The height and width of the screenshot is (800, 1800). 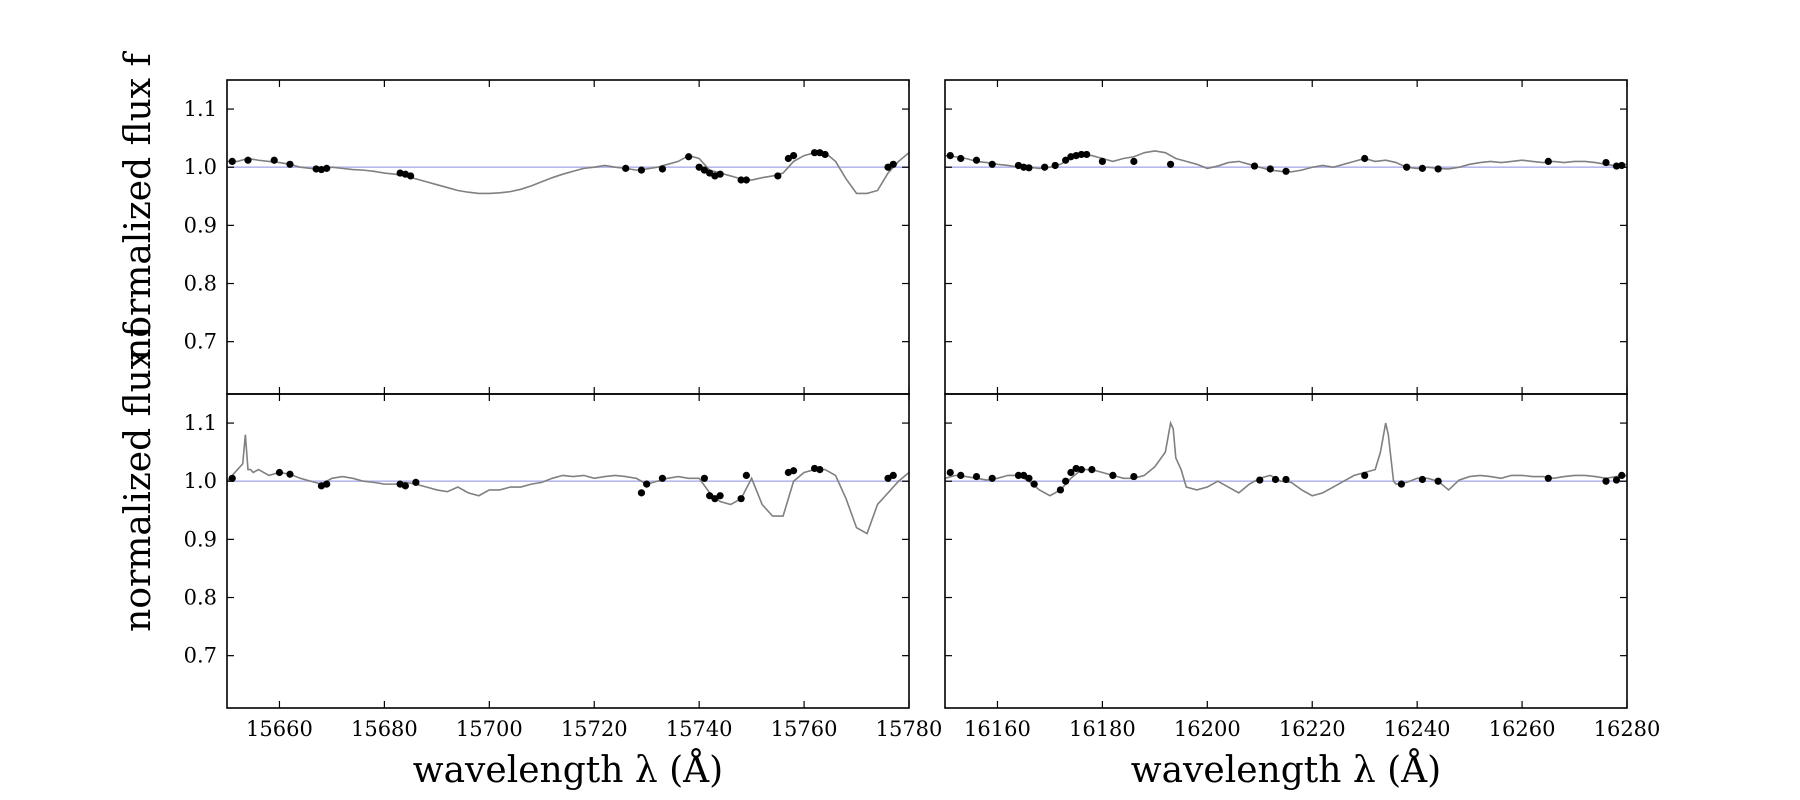 What do you see at coordinates (1207, 729) in the screenshot?
I see `x-tick-label: 16200` at bounding box center [1207, 729].